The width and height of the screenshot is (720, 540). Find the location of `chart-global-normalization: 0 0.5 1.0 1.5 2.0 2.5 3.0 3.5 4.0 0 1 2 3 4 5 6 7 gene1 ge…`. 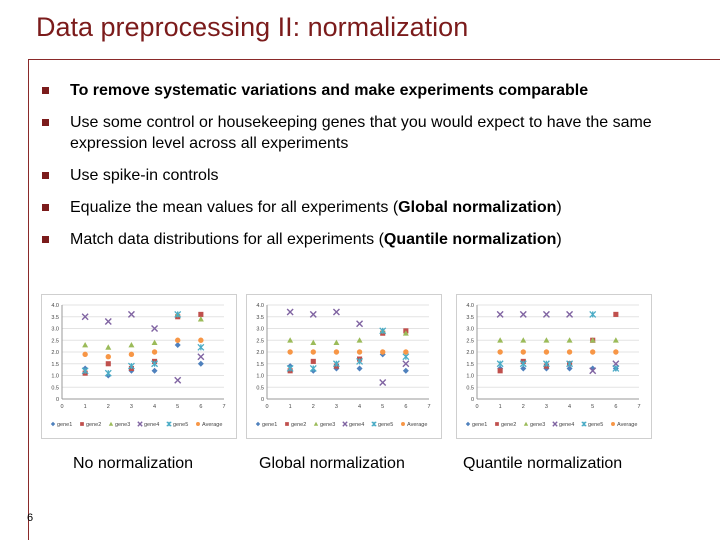

chart-global-normalization: 0 0.5 1.0 1.5 2.0 2.5 3.0 3.5 4.0 0 1 2 3 4 5 6 7 gene1 ge… is located at coordinates (344, 366).